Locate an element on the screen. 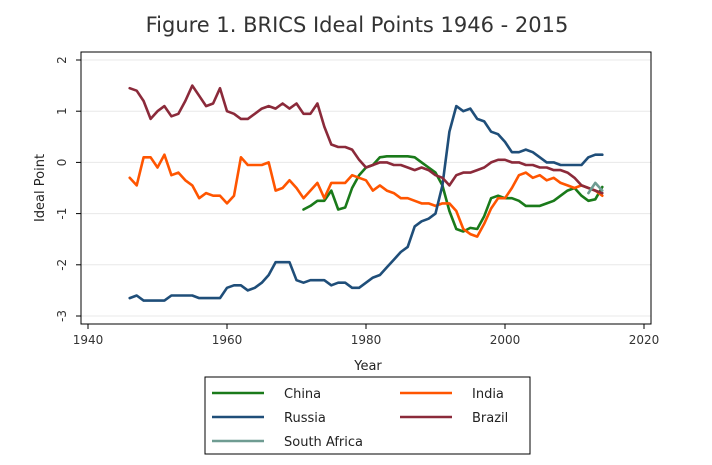 This screenshot has width=712, height=465. x-axis: 1940 1960 1980 2000 2020 is located at coordinates (366, 335).